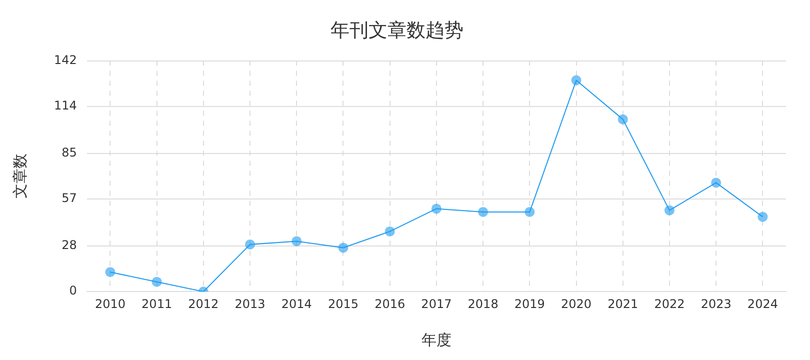 This screenshot has height=360, width=810. Describe the element at coordinates (483, 303) in the screenshot. I see `x-tick-label: 2018` at that location.